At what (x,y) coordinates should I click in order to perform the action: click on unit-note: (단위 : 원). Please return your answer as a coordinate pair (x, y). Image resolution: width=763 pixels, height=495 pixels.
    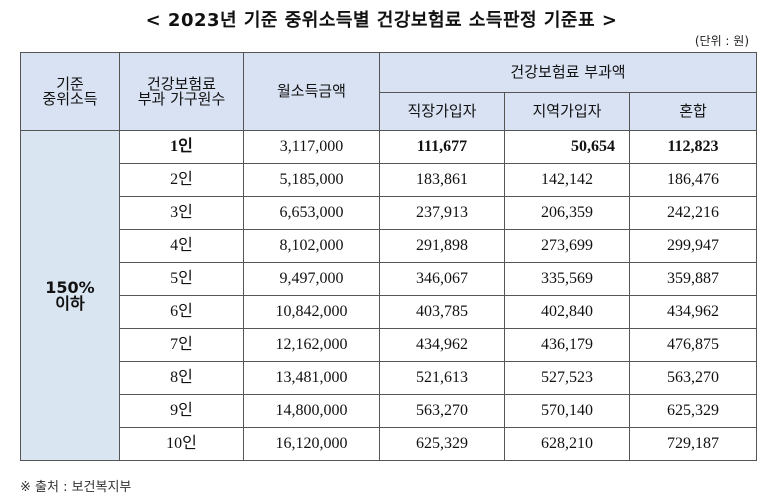
    Looking at the image, I should click on (721, 41).